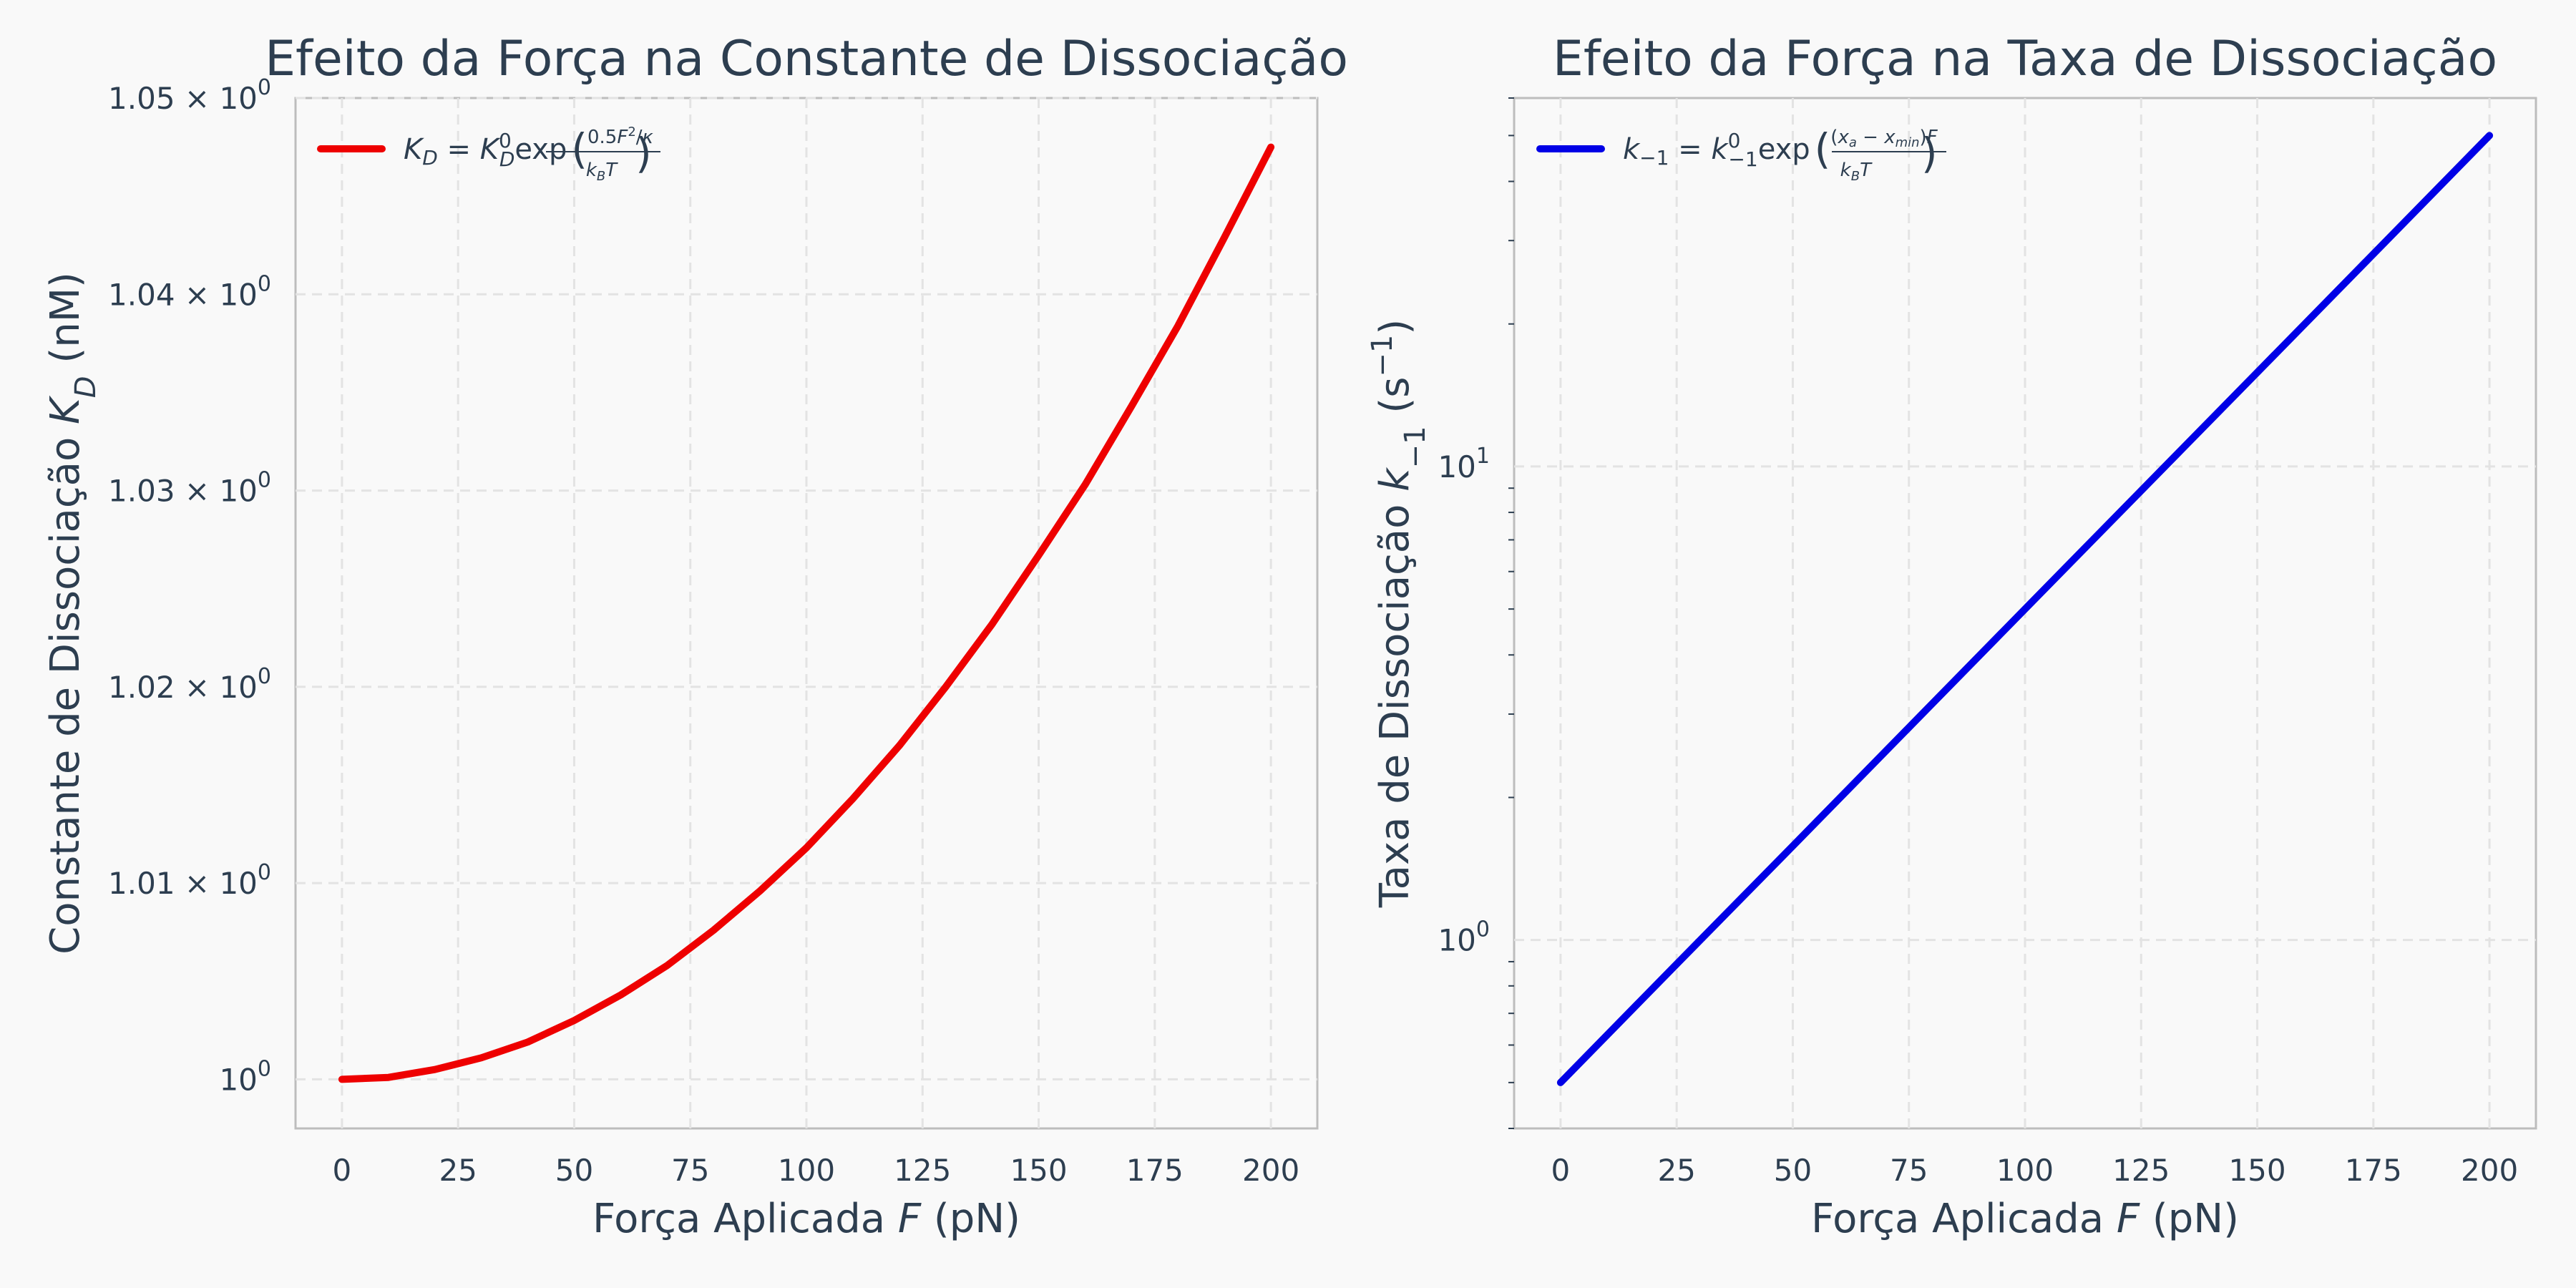  I want to click on y-axis-label: Constante de Dissociação KD (nM), so click(72, 613).